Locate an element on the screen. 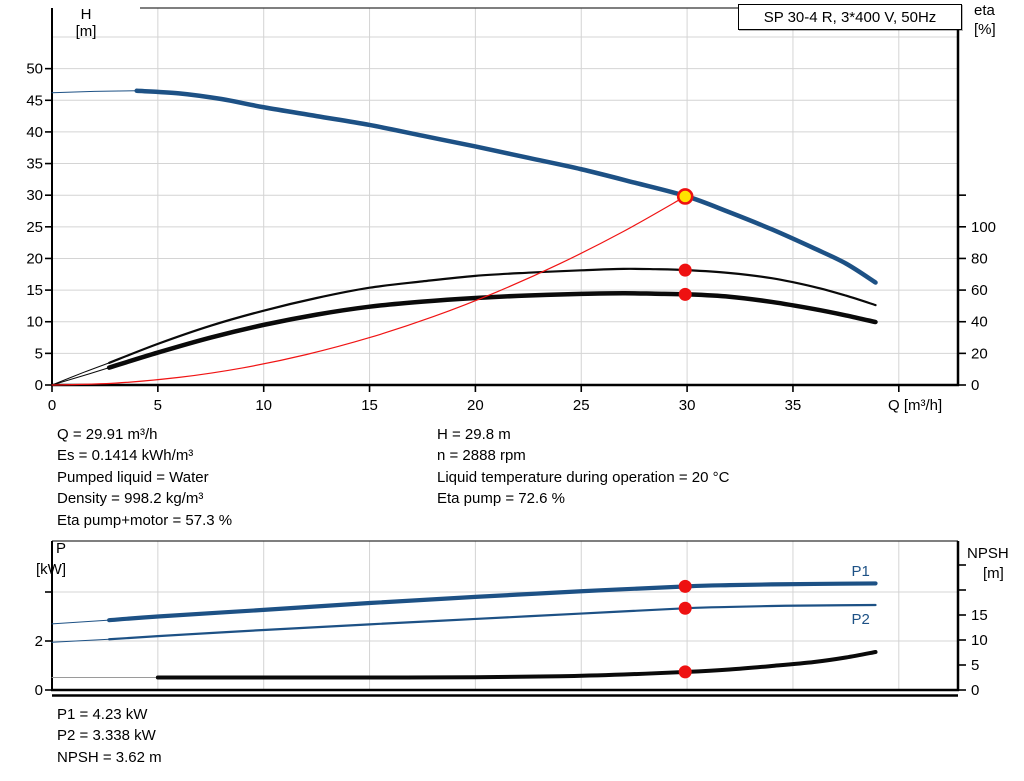 The height and width of the screenshot is (781, 1024). eta-pump-curve is located at coordinates (492, 315).